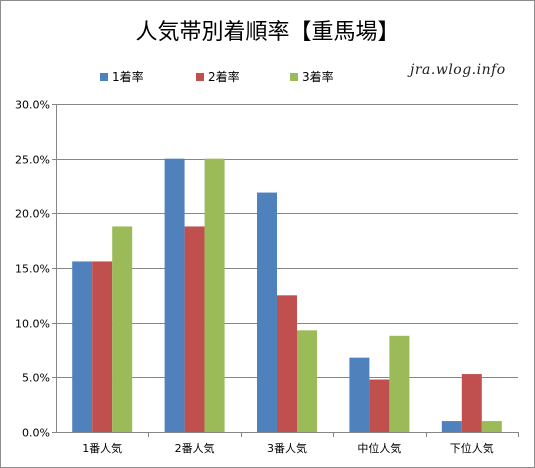 The width and height of the screenshot is (535, 468). I want to click on x-tick-label: 下位人気, so click(472, 448).